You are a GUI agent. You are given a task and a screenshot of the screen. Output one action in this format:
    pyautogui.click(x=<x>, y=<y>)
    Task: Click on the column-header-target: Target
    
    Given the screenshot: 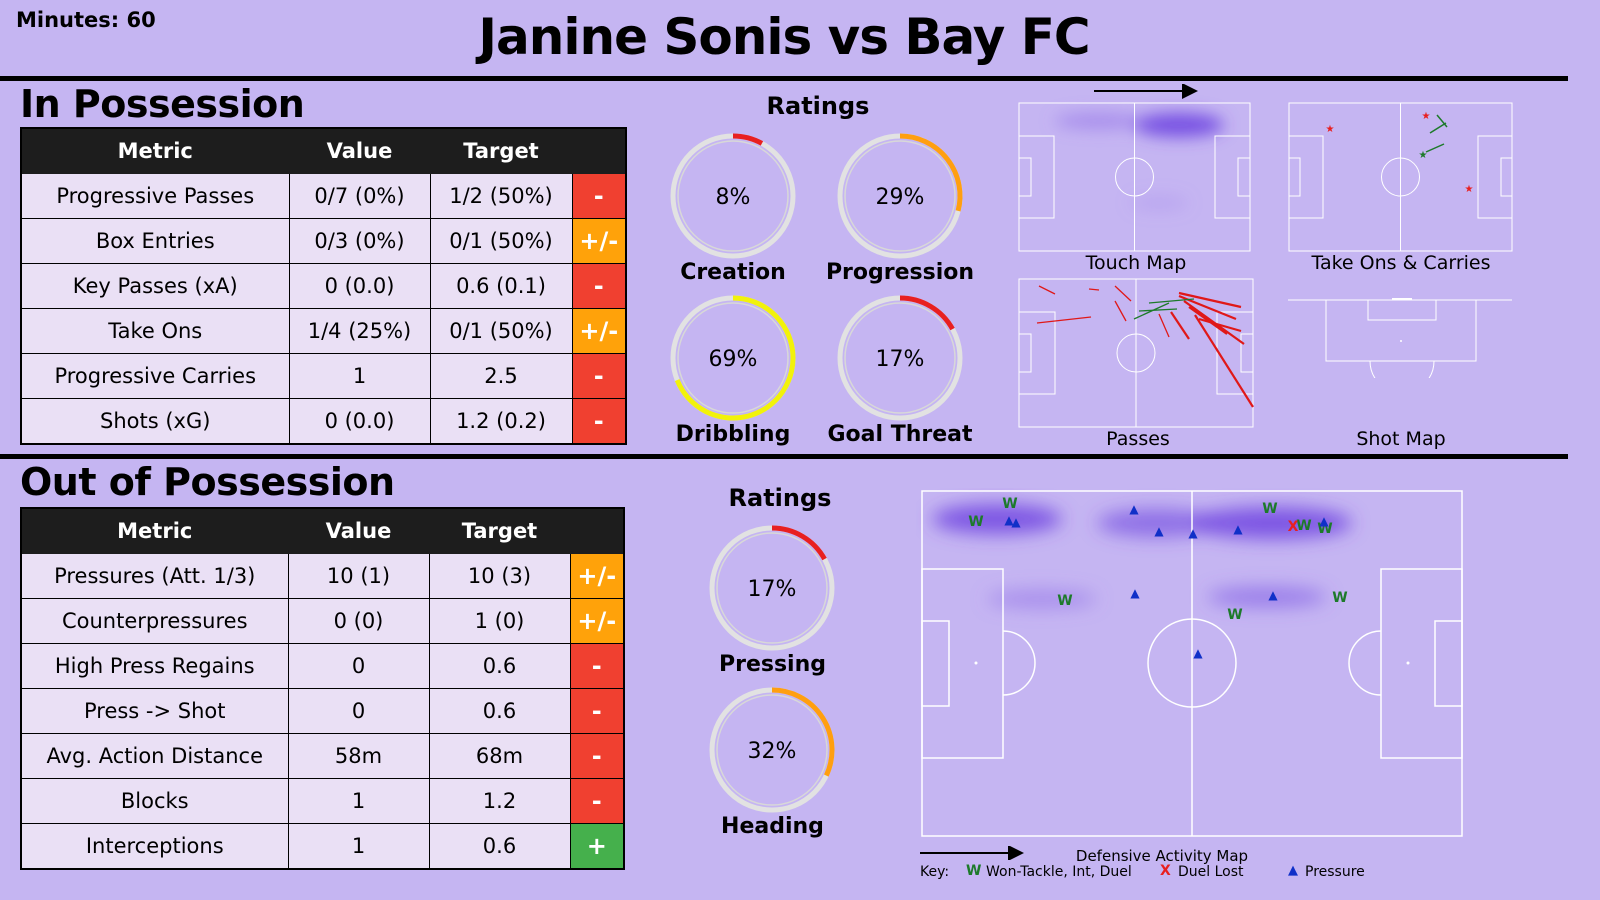 What is the action you would take?
    pyautogui.click(x=501, y=150)
    